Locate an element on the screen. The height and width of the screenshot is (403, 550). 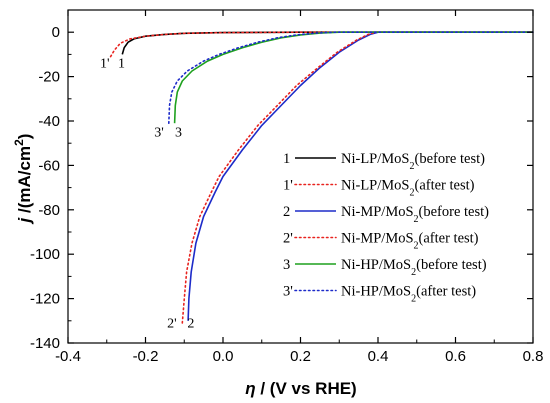
x-tick-label: 0.0 is located at coordinates (223, 356).